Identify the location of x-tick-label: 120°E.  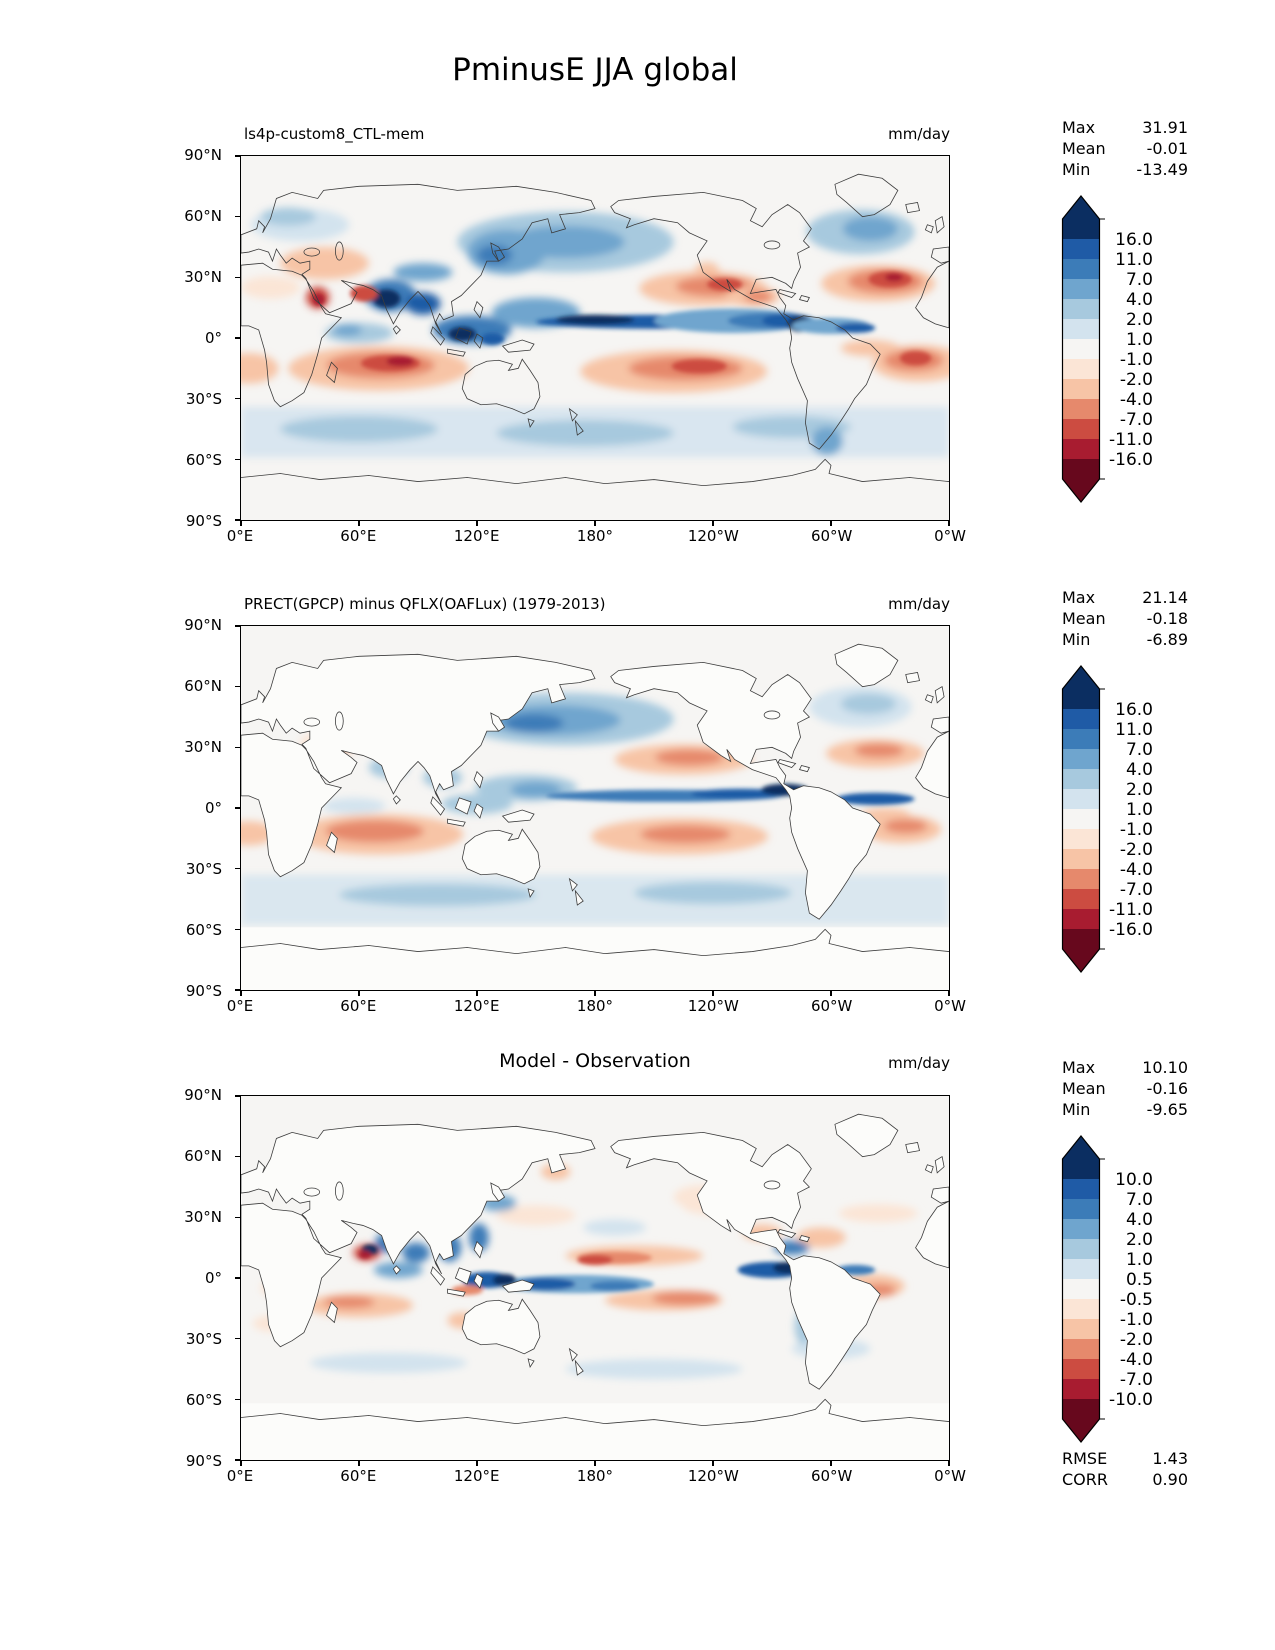
(476, 1006).